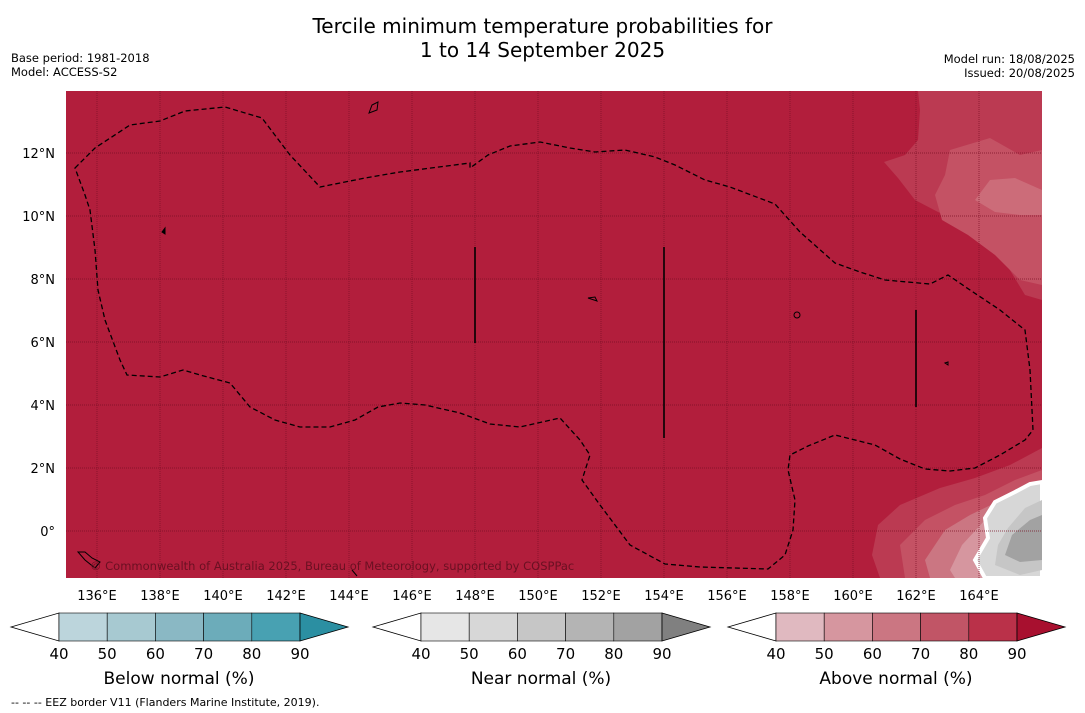 Image resolution: width=1085 pixels, height=713 pixels. I want to click on near-normal-label: Near normal (%), so click(541, 679).